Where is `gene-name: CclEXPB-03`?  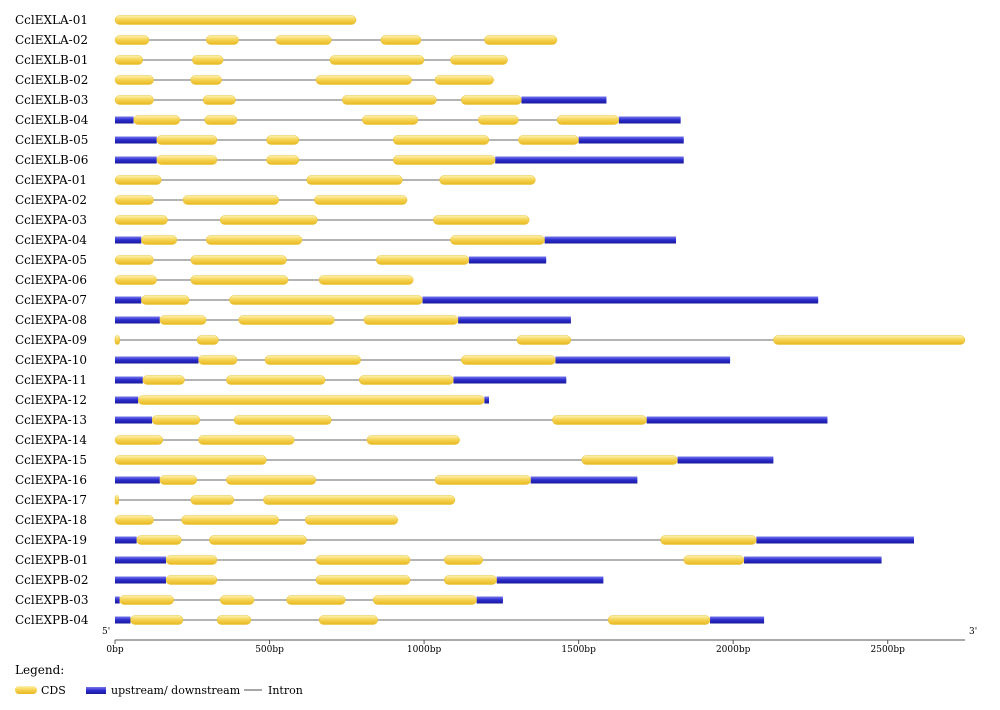
gene-name: CclEXPB-03 is located at coordinates (51, 600).